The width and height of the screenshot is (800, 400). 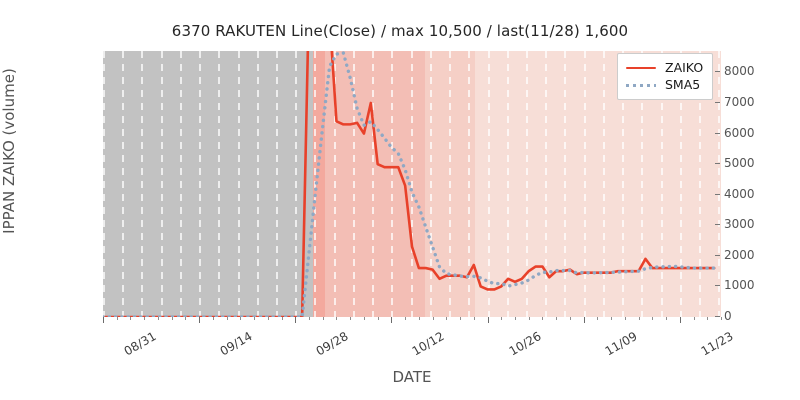 I want to click on legend-swatch-sma5, so click(x=641, y=85).